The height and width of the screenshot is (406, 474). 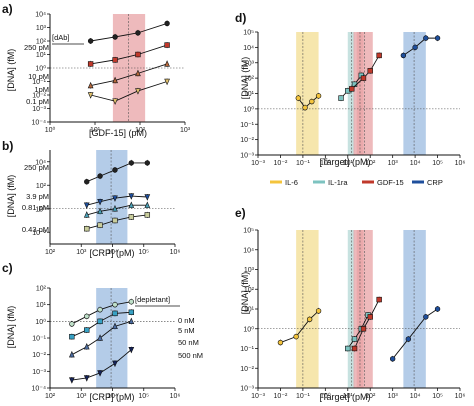 What do you see at coordinates (291, 182) in the screenshot?
I see `legend-label-il6: IL-6` at bounding box center [291, 182].